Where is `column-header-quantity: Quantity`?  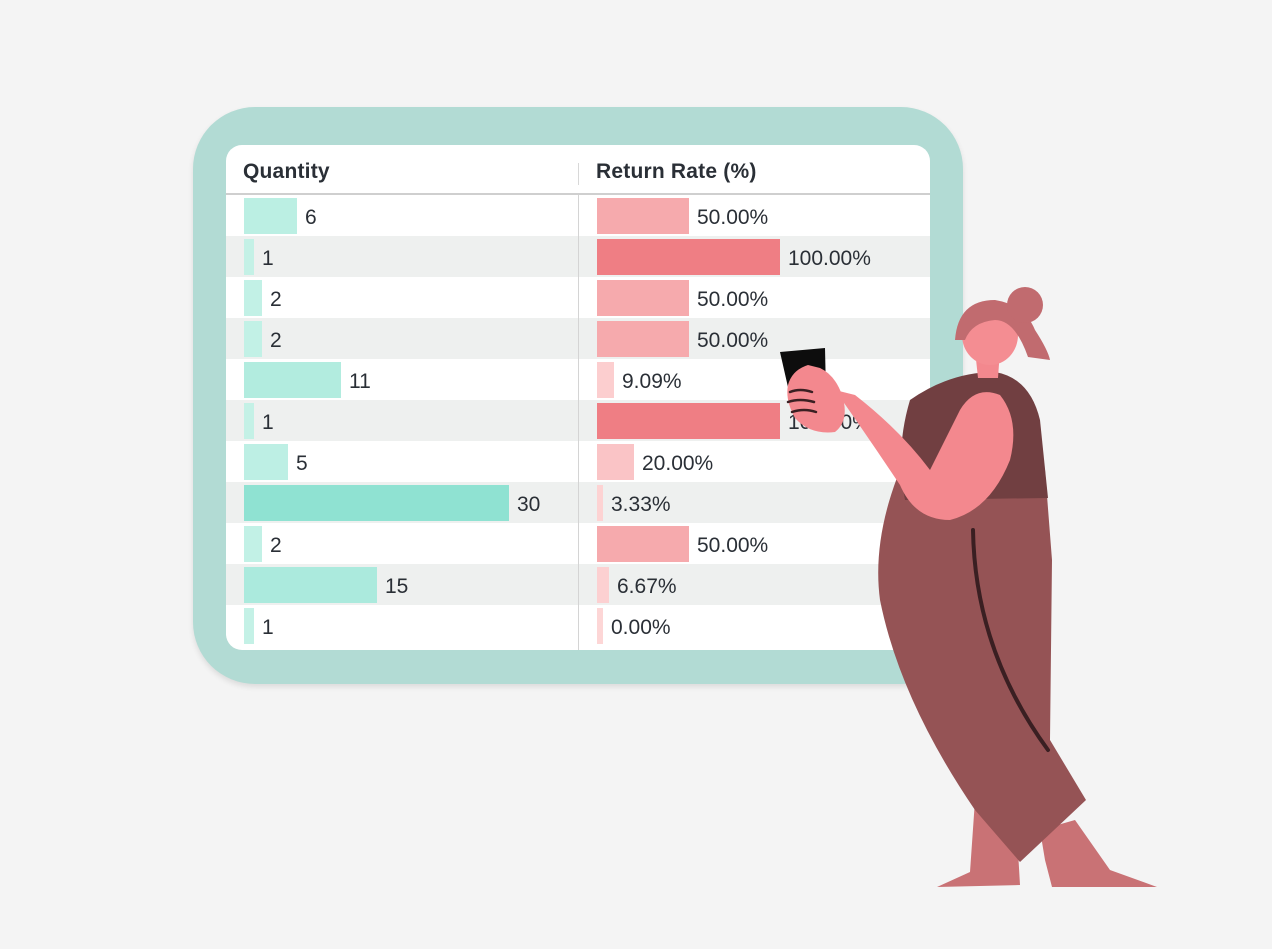 column-header-quantity: Quantity is located at coordinates (286, 171).